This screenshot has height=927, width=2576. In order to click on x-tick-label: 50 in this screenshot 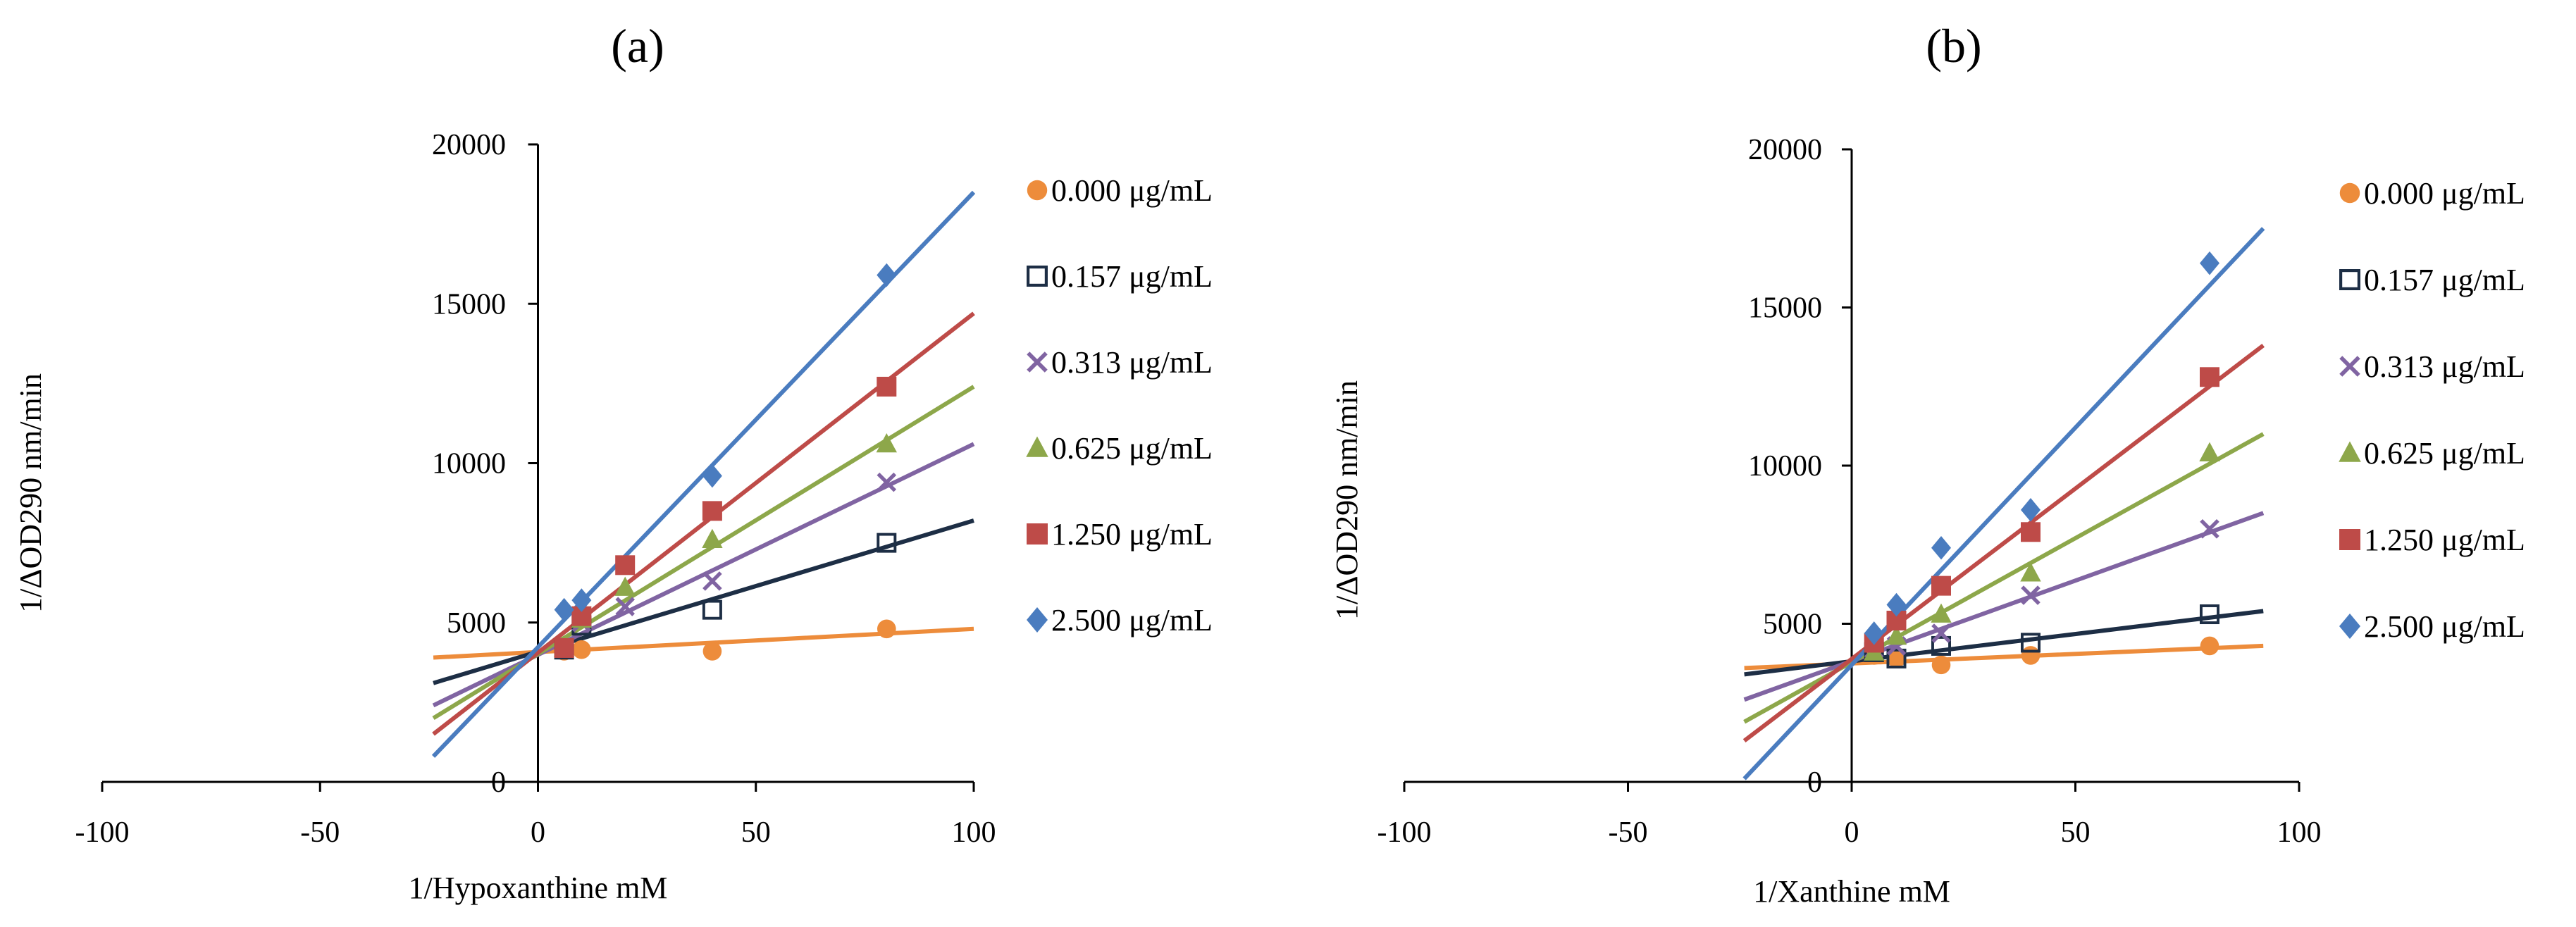, I will do `click(756, 832)`.